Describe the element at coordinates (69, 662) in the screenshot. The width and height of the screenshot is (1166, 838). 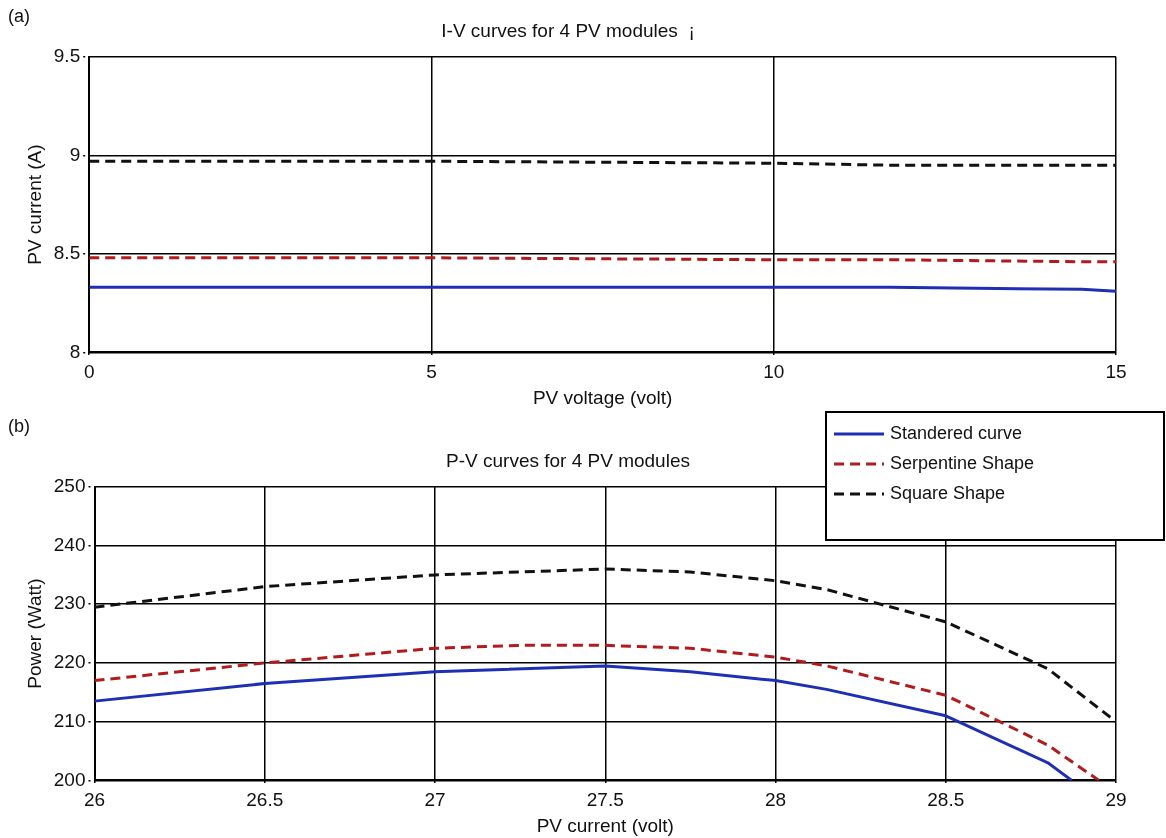
I see `y-tick-label: 220` at that location.